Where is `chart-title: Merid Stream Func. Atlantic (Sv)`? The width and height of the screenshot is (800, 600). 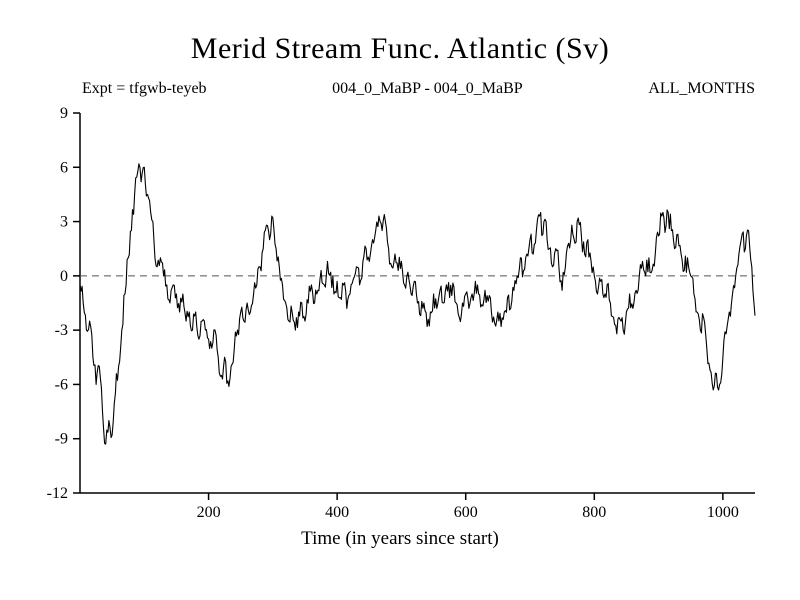
chart-title: Merid Stream Func. Atlantic (Sv) is located at coordinates (400, 48).